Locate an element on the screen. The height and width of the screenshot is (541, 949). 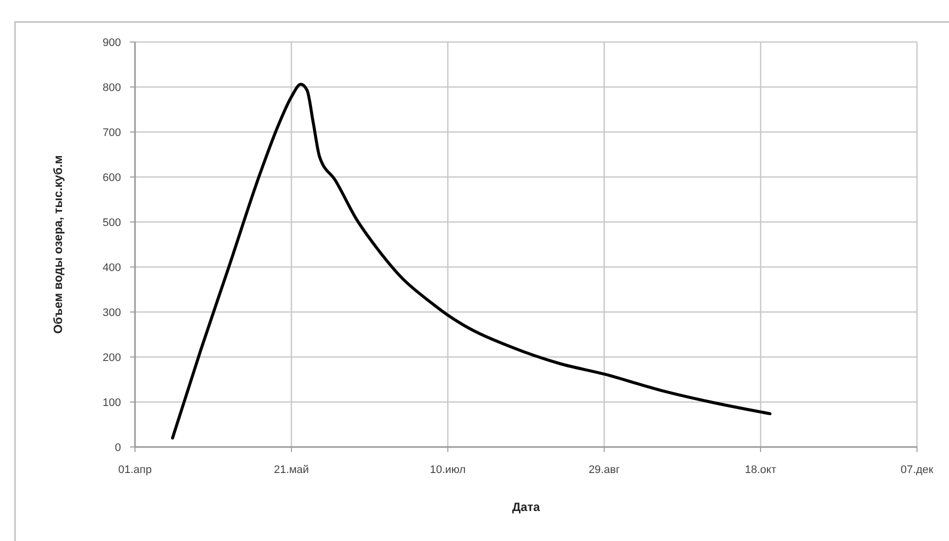
y-tick-label: 600 is located at coordinates (111, 178).